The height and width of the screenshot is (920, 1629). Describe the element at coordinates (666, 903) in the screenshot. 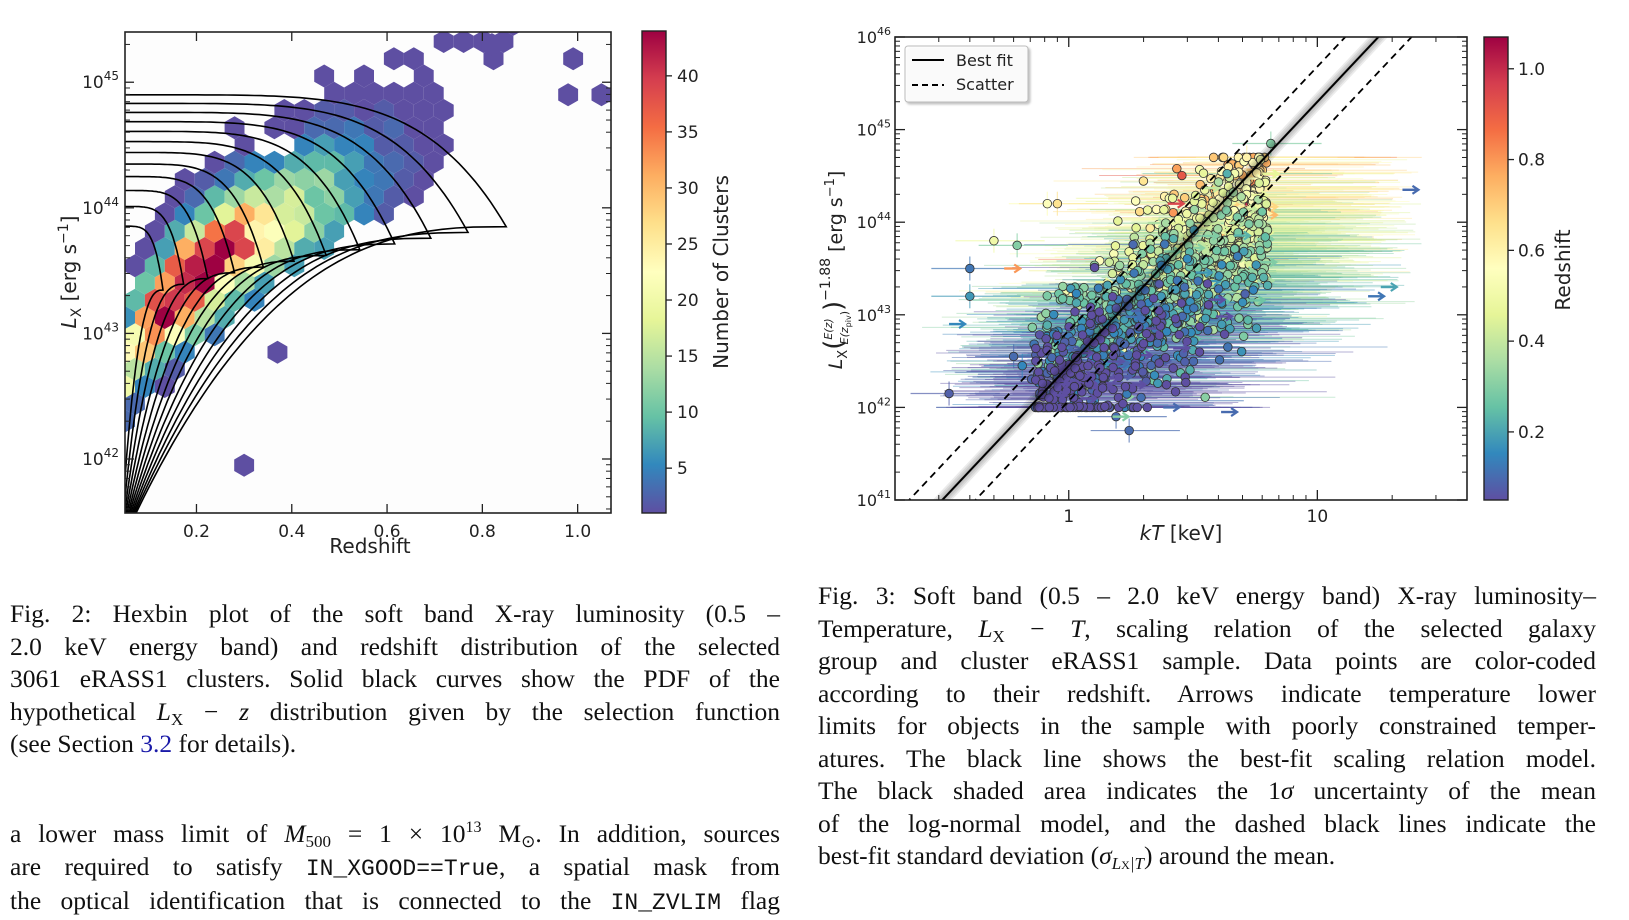

I see `code: IN_ZVLIM` at that location.